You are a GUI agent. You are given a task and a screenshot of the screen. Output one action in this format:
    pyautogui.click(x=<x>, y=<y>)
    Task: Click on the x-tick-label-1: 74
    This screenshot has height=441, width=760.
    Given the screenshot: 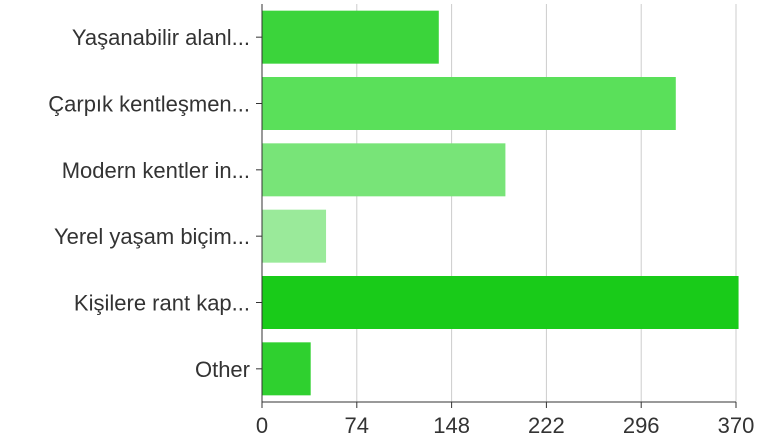 What is the action you would take?
    pyautogui.click(x=357, y=425)
    